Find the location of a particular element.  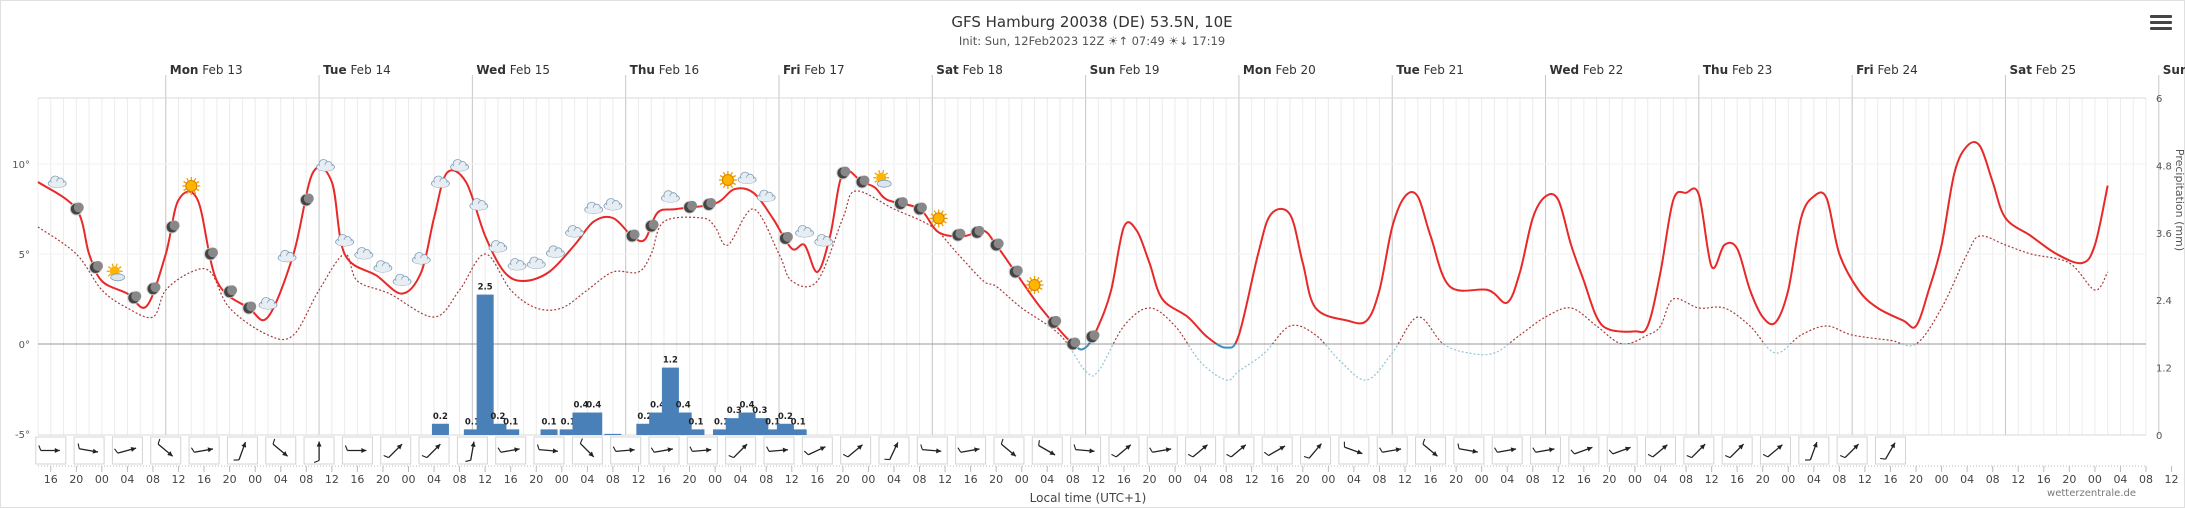

right-axis-title: Precipitation (mm) is located at coordinates (2179, 200).